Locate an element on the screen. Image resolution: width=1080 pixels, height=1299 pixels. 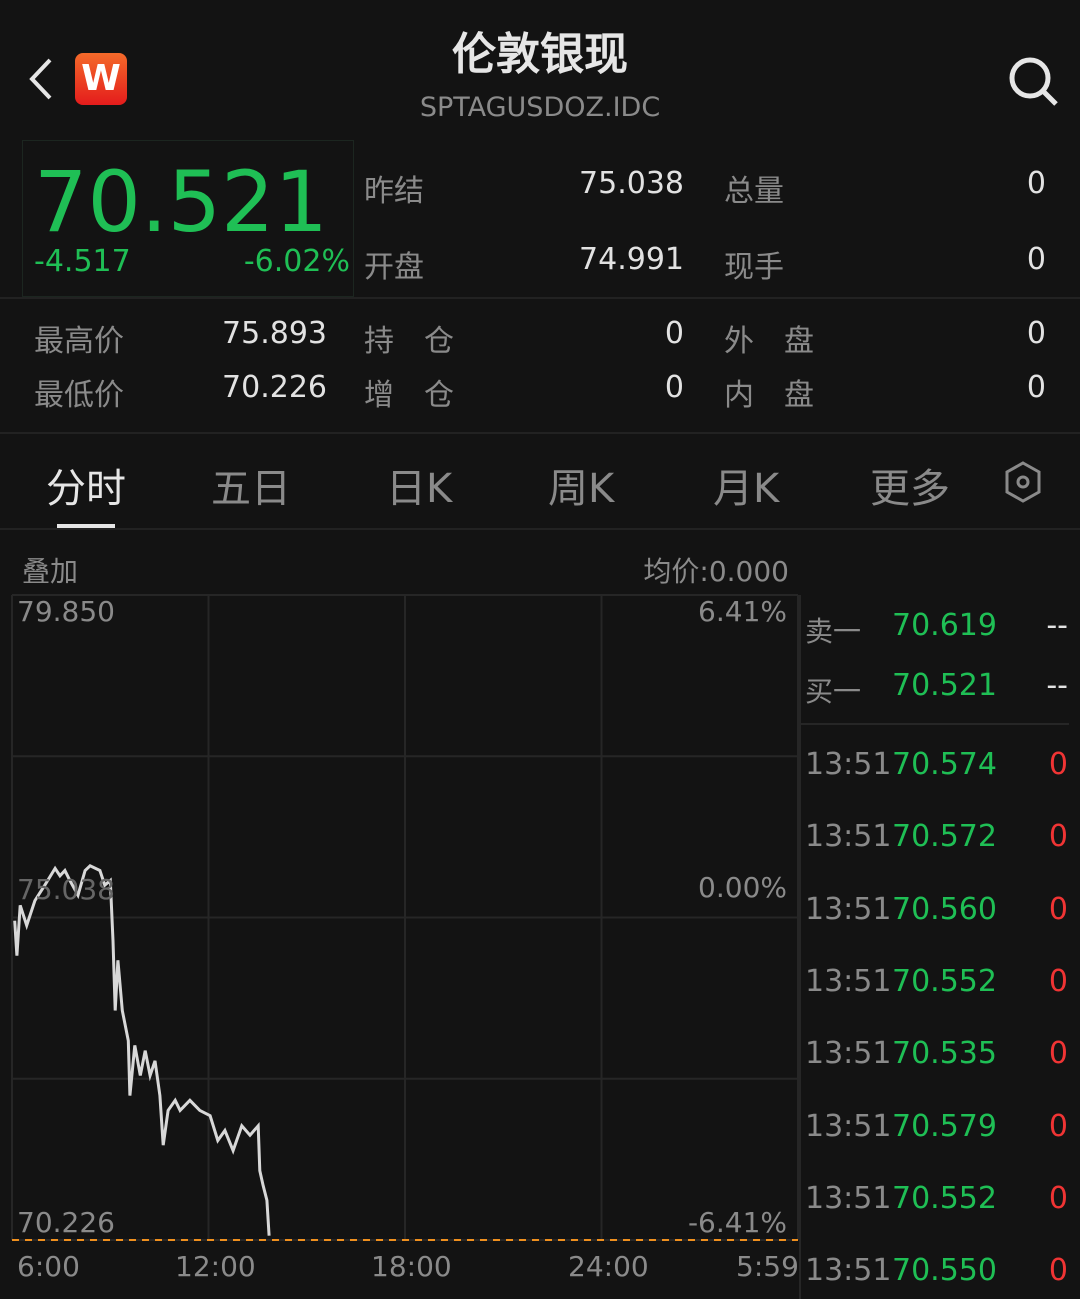
stat-value-prev-settle: 75.038 is located at coordinates (631, 183).